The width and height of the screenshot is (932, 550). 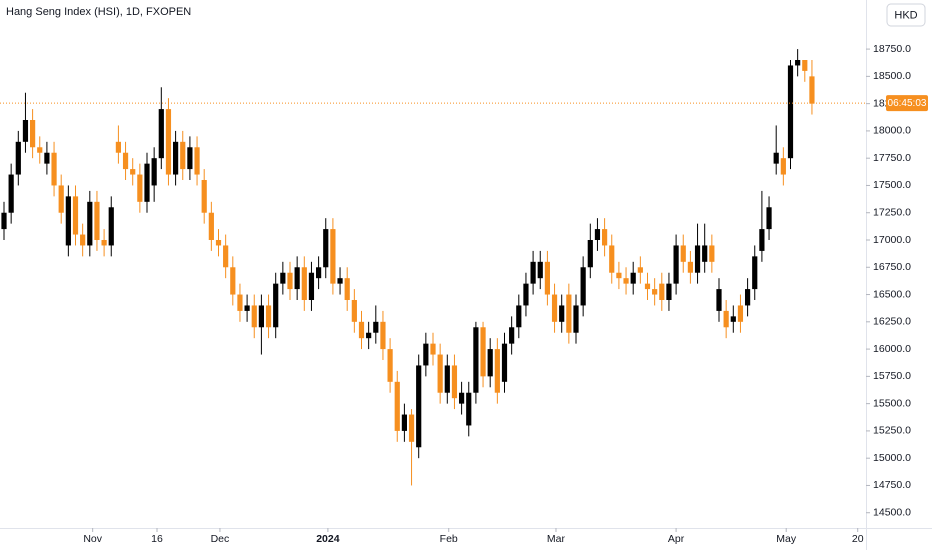 I want to click on y-tick-label: 15000.0, so click(x=892, y=458).